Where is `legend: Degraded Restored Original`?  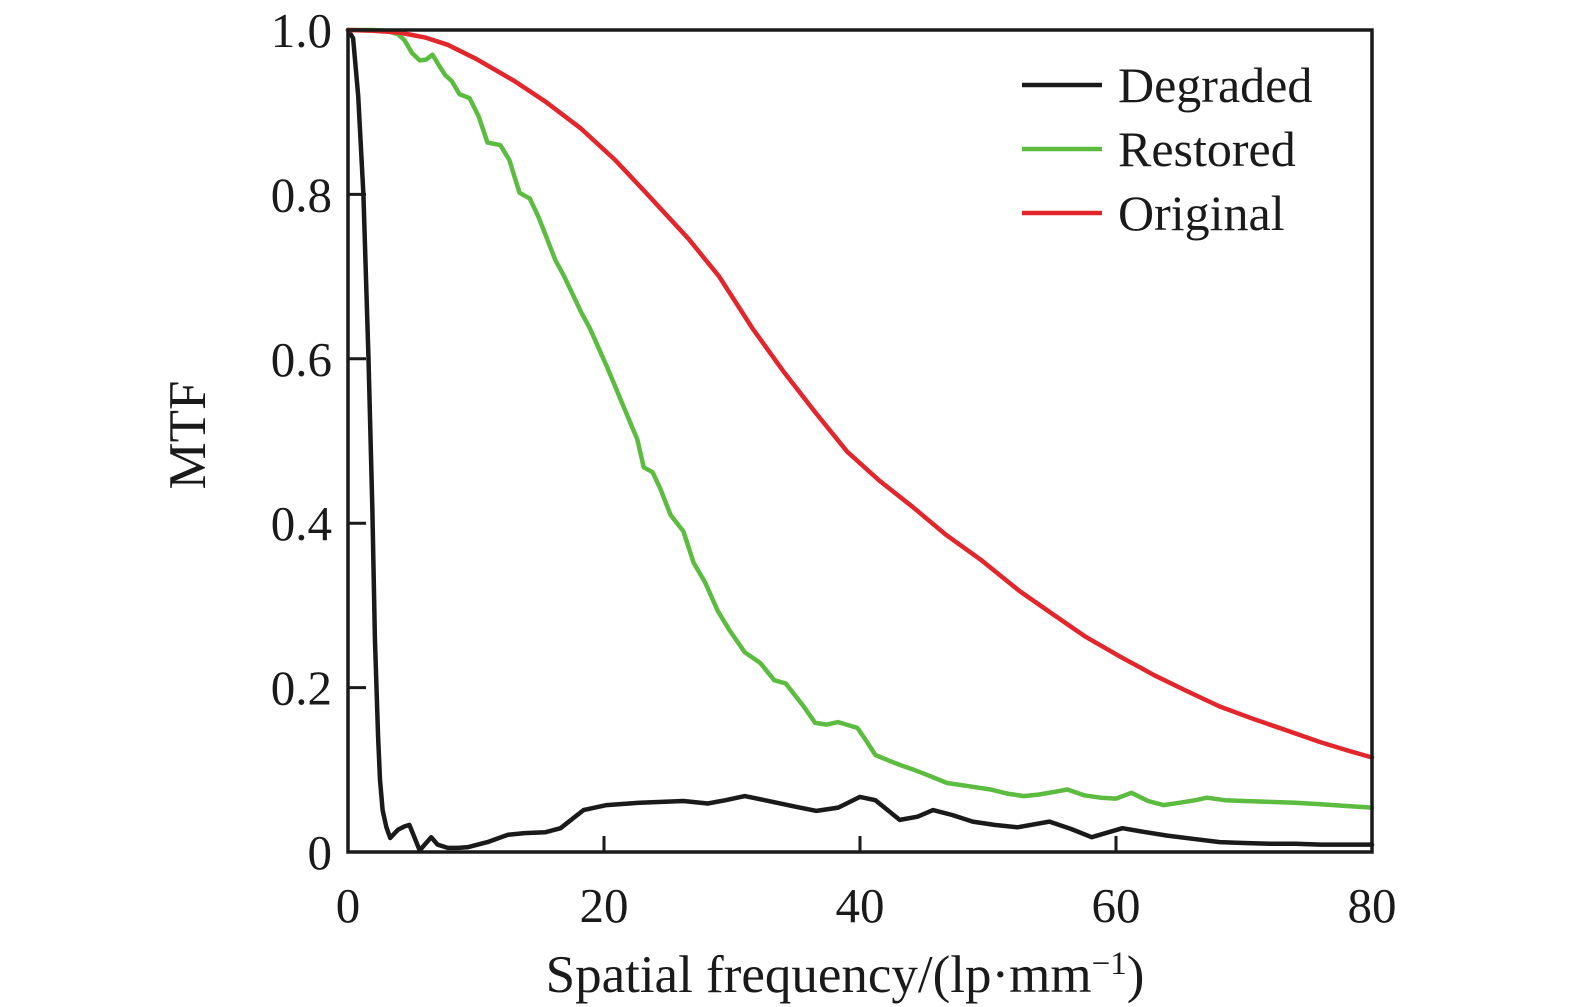
legend: Degraded Restored Original is located at coordinates (1167, 149).